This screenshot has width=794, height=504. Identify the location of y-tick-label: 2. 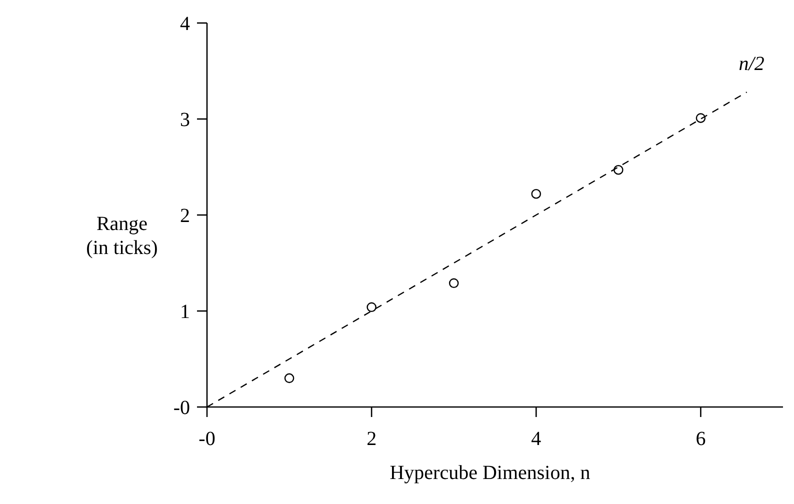
(185, 216).